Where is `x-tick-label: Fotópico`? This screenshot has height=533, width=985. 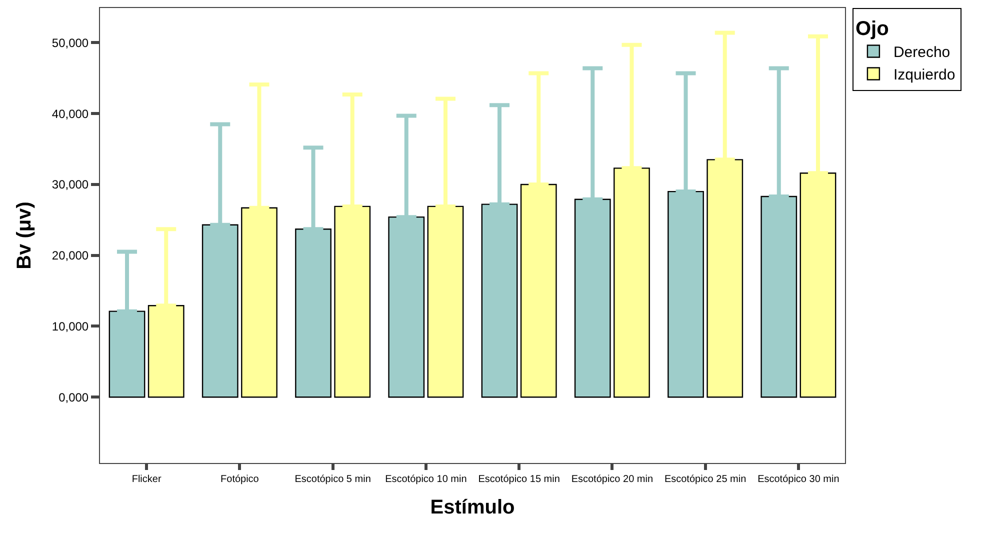 x-tick-label: Fotópico is located at coordinates (240, 479).